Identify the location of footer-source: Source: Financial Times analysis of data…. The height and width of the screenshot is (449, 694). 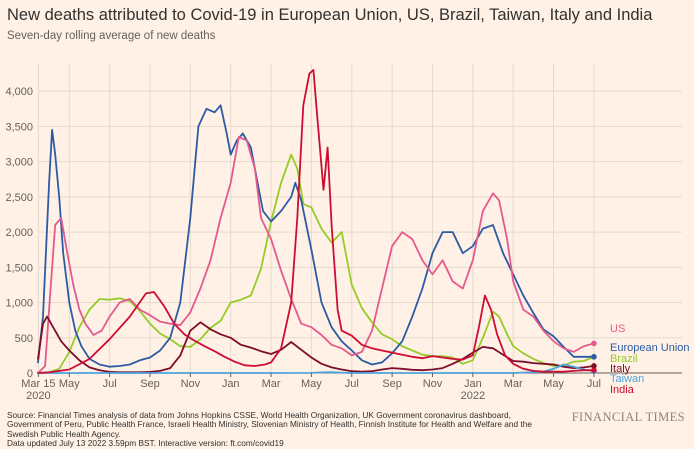
(277, 429).